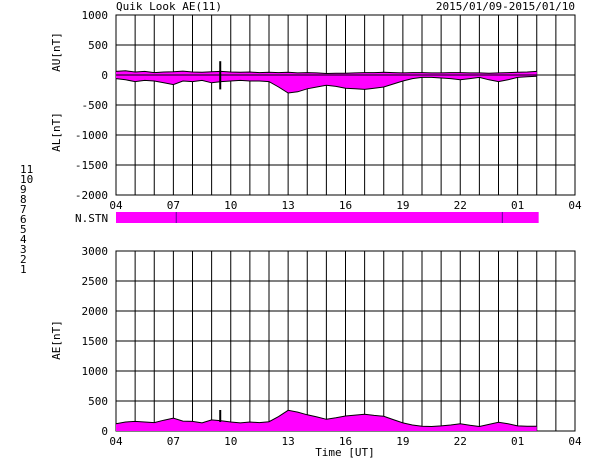  Describe the element at coordinates (505, 6) in the screenshot. I see `date-range: 2015/01/09-2015/01/10` at that location.